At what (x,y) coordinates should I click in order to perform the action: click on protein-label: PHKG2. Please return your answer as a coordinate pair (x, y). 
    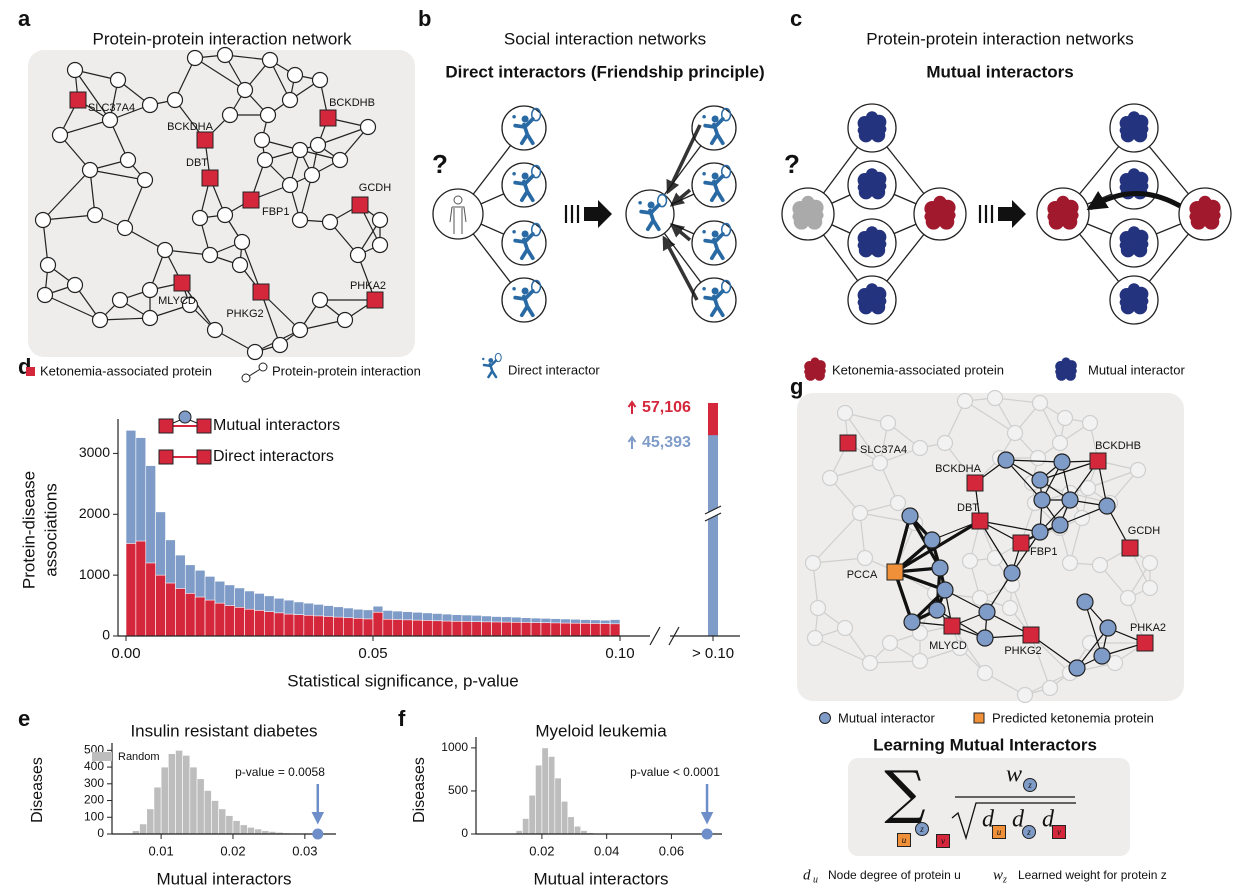
    Looking at the image, I should click on (1022, 651).